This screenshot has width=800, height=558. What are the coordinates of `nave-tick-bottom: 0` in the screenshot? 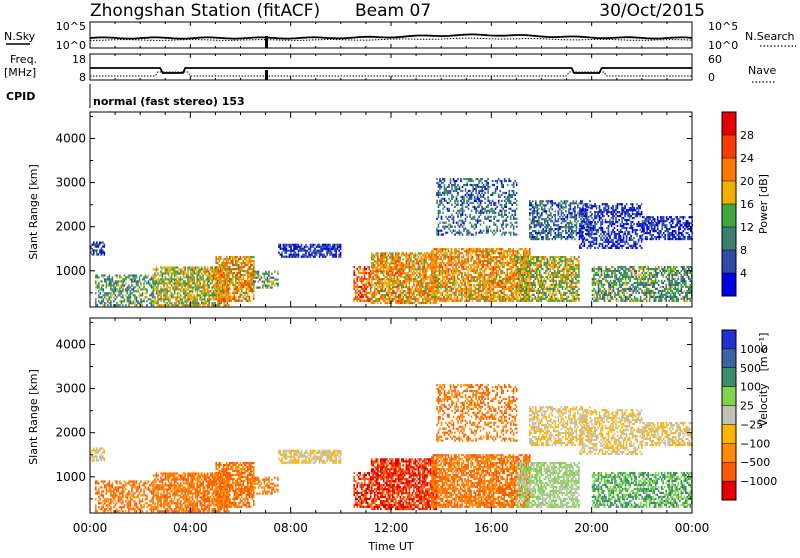 It's located at (711, 77).